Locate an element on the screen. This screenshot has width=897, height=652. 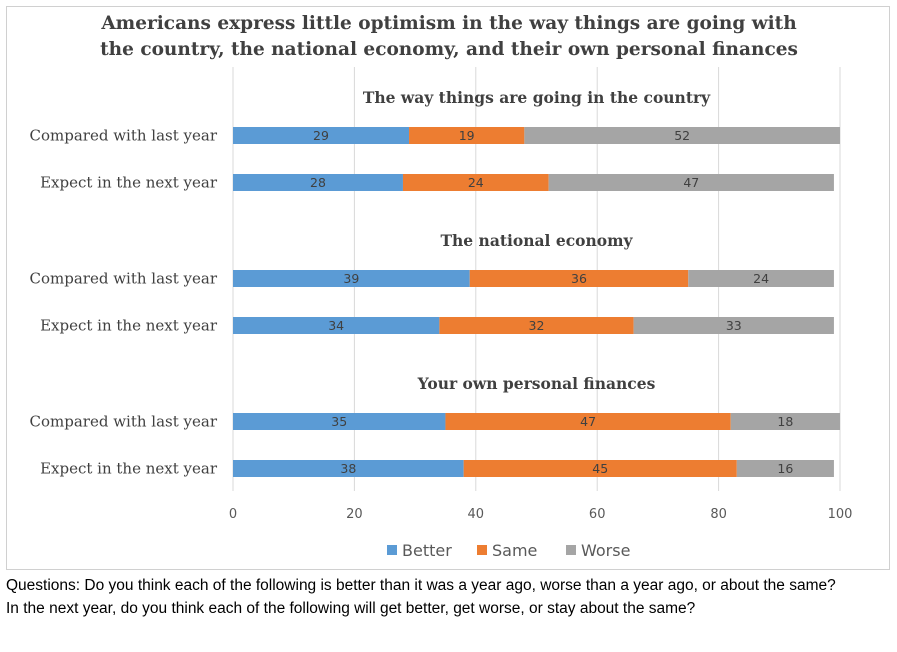
data-label: 18 is located at coordinates (785, 421).